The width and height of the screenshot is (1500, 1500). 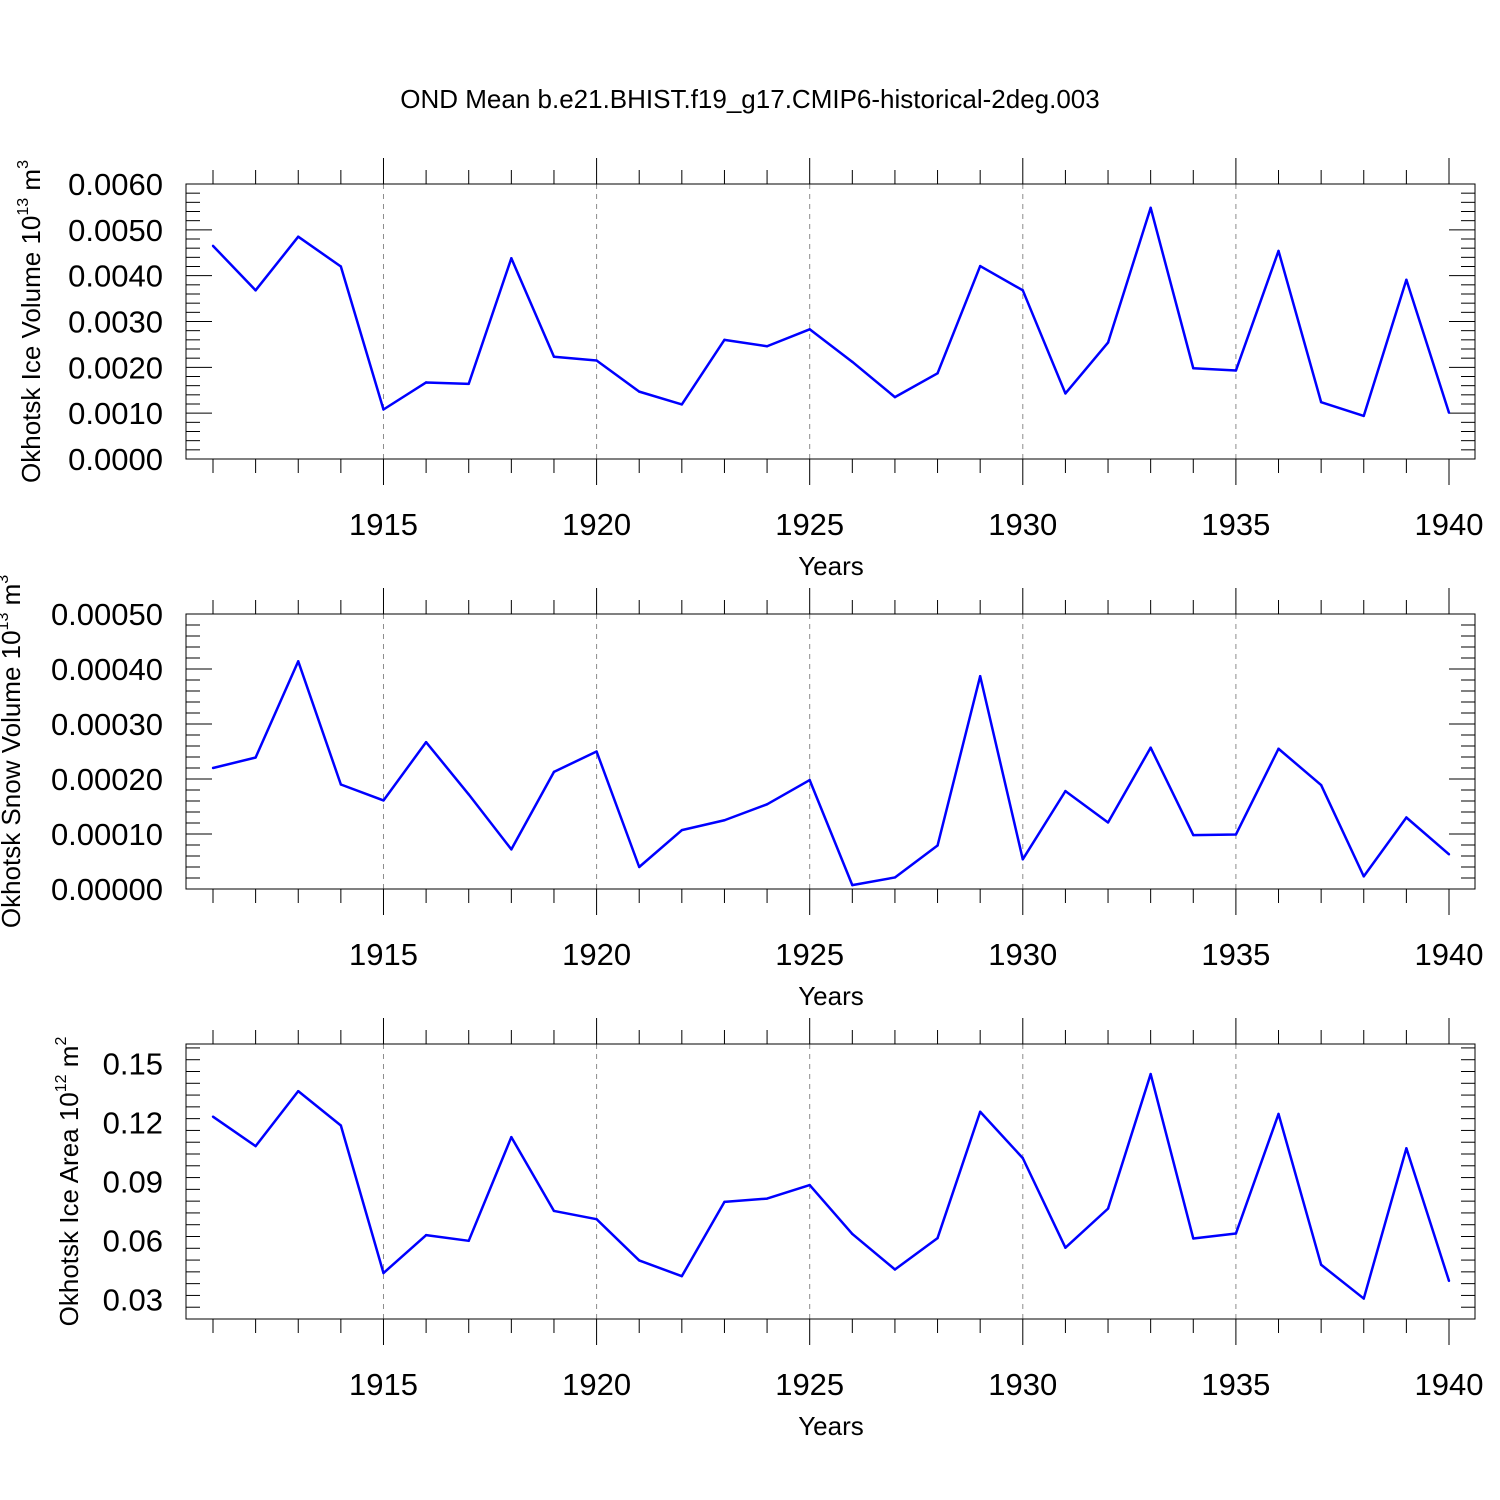 What do you see at coordinates (133, 1182) in the screenshot?
I see `y-tick-label: 0.09` at bounding box center [133, 1182].